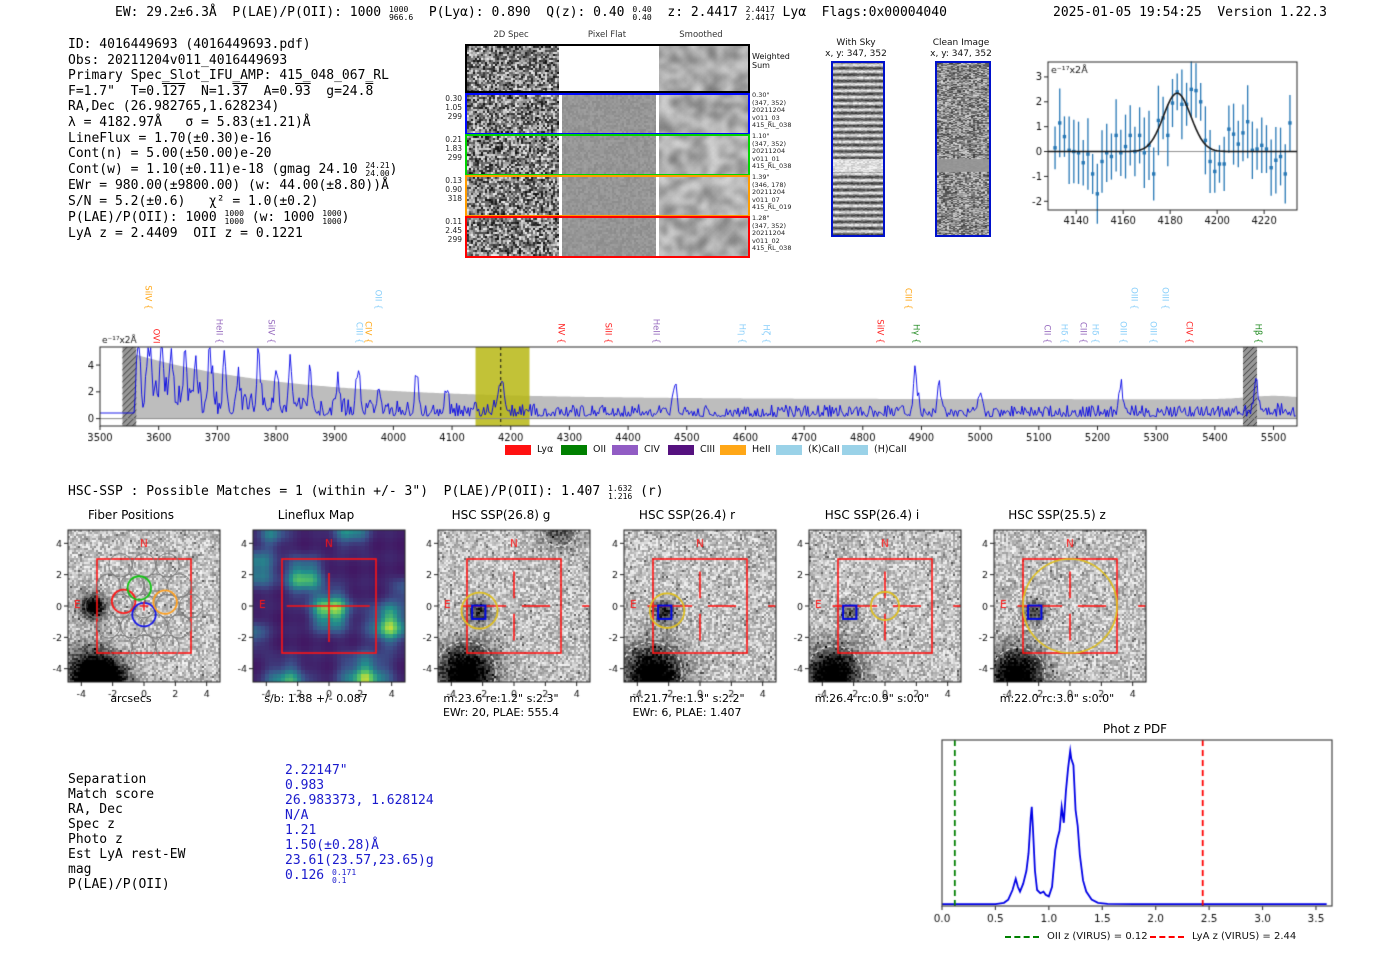 Image resolution: width=1400 pixels, height=953 pixels. I want to click on spectrum-legend-item: OII, so click(583, 449).